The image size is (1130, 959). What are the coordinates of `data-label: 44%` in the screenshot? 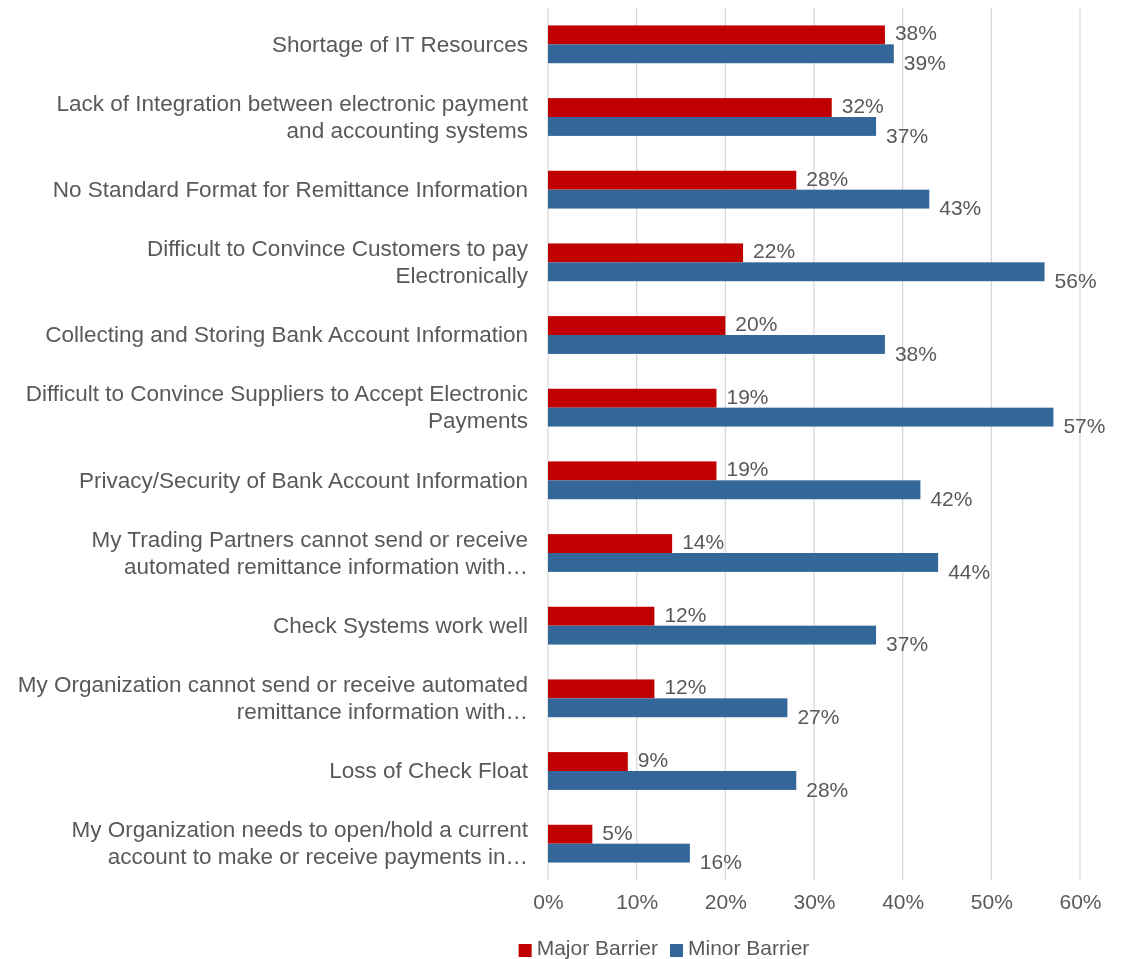 It's located at (969, 571).